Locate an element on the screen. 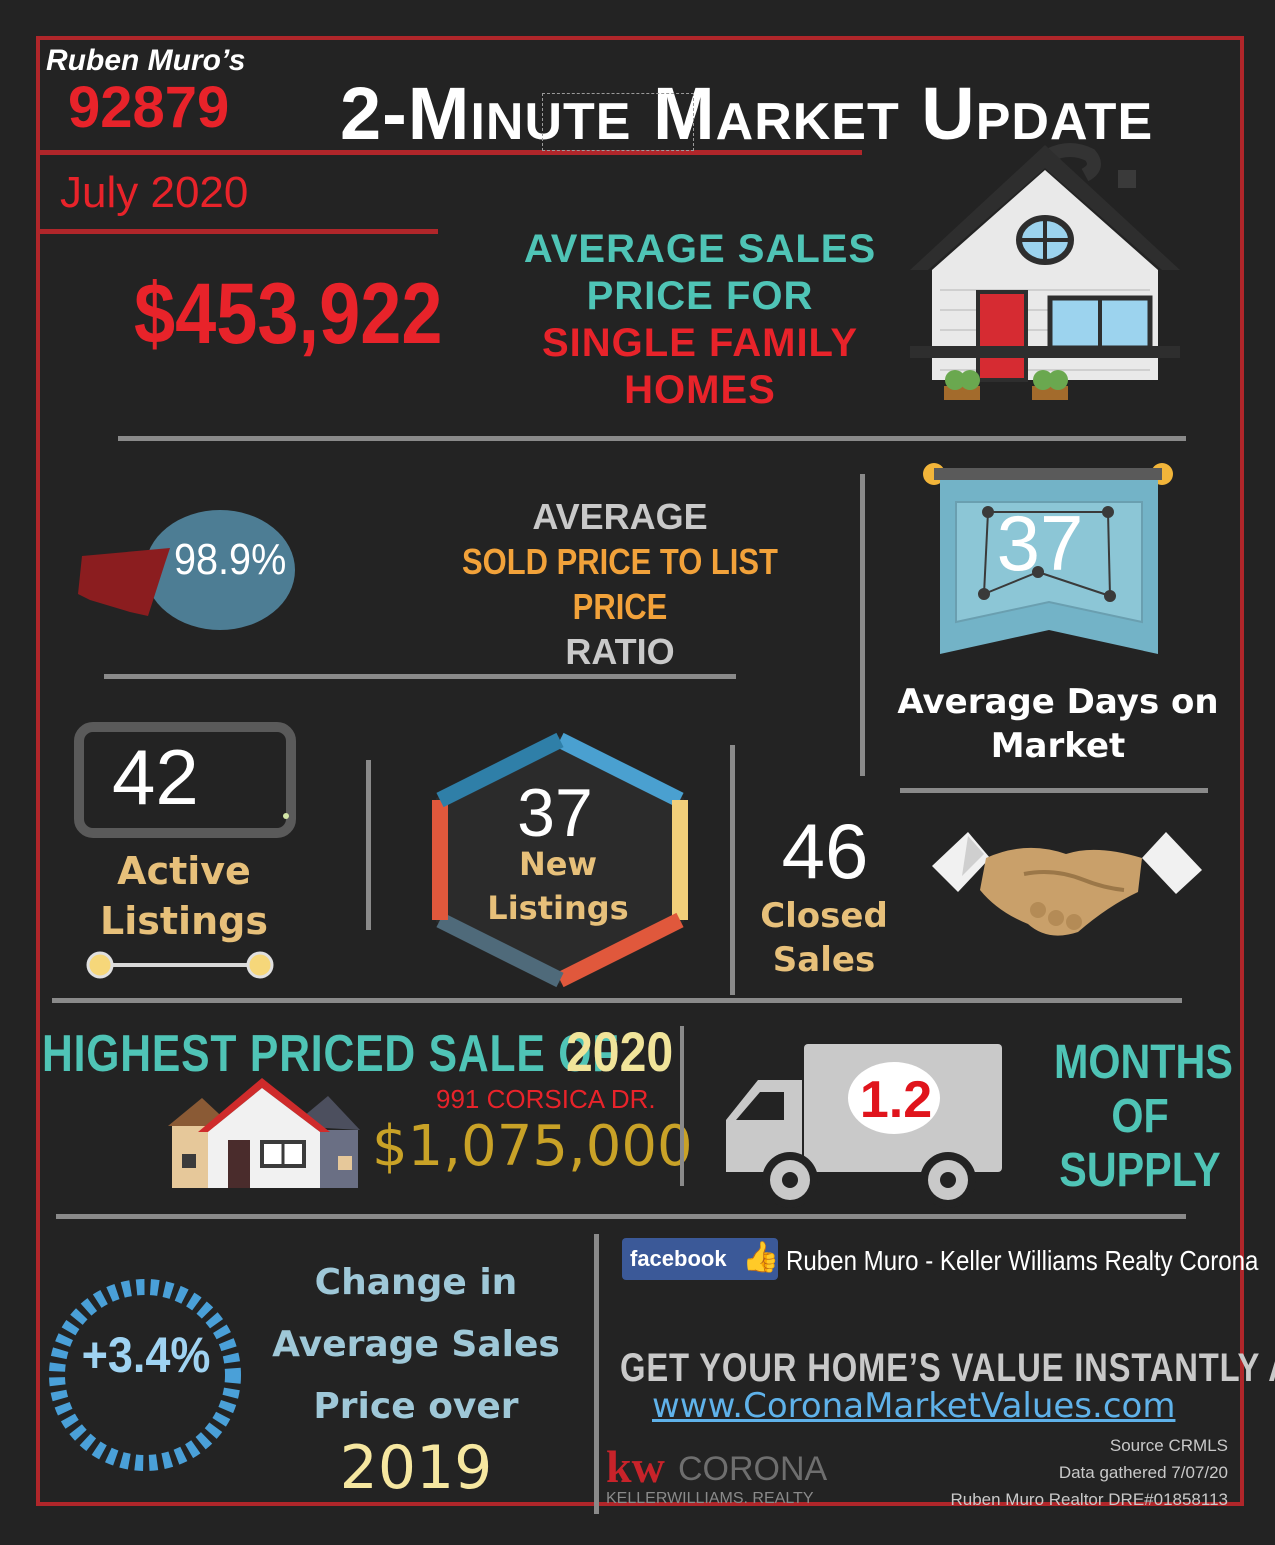  header-rule-left is located at coordinates (38, 134).